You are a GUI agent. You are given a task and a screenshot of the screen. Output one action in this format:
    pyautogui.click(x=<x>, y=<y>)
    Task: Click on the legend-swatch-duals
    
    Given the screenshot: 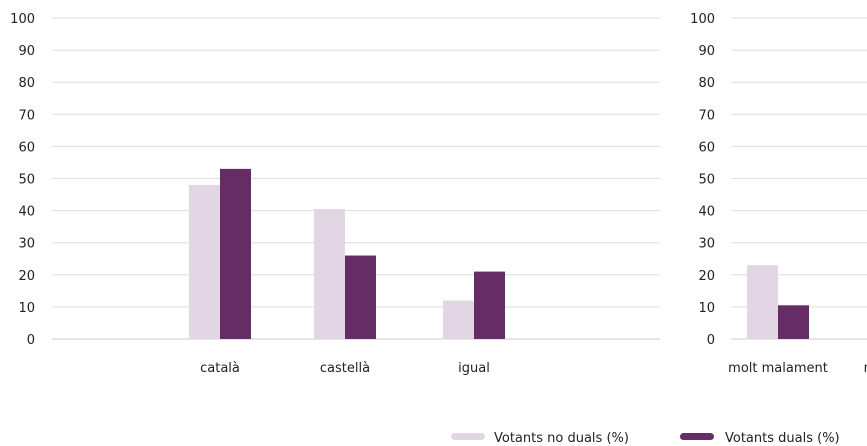 What is the action you would take?
    pyautogui.click(x=697, y=436)
    